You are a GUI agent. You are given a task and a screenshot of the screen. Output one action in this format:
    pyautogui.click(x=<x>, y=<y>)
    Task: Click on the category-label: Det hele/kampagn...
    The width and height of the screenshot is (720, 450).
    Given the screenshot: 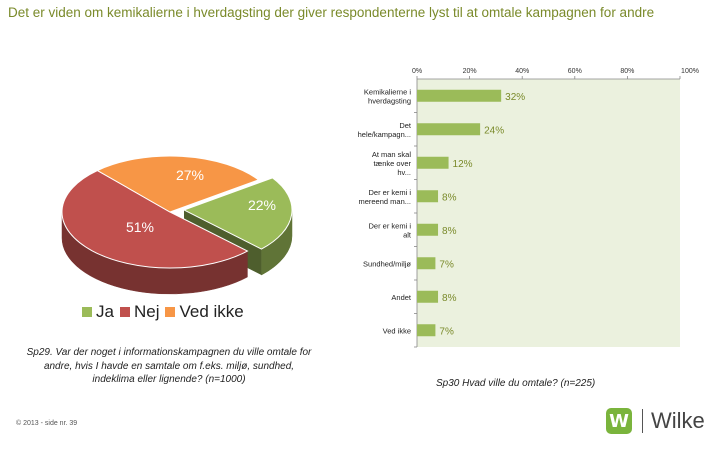 What is the action you would take?
    pyautogui.click(x=385, y=130)
    